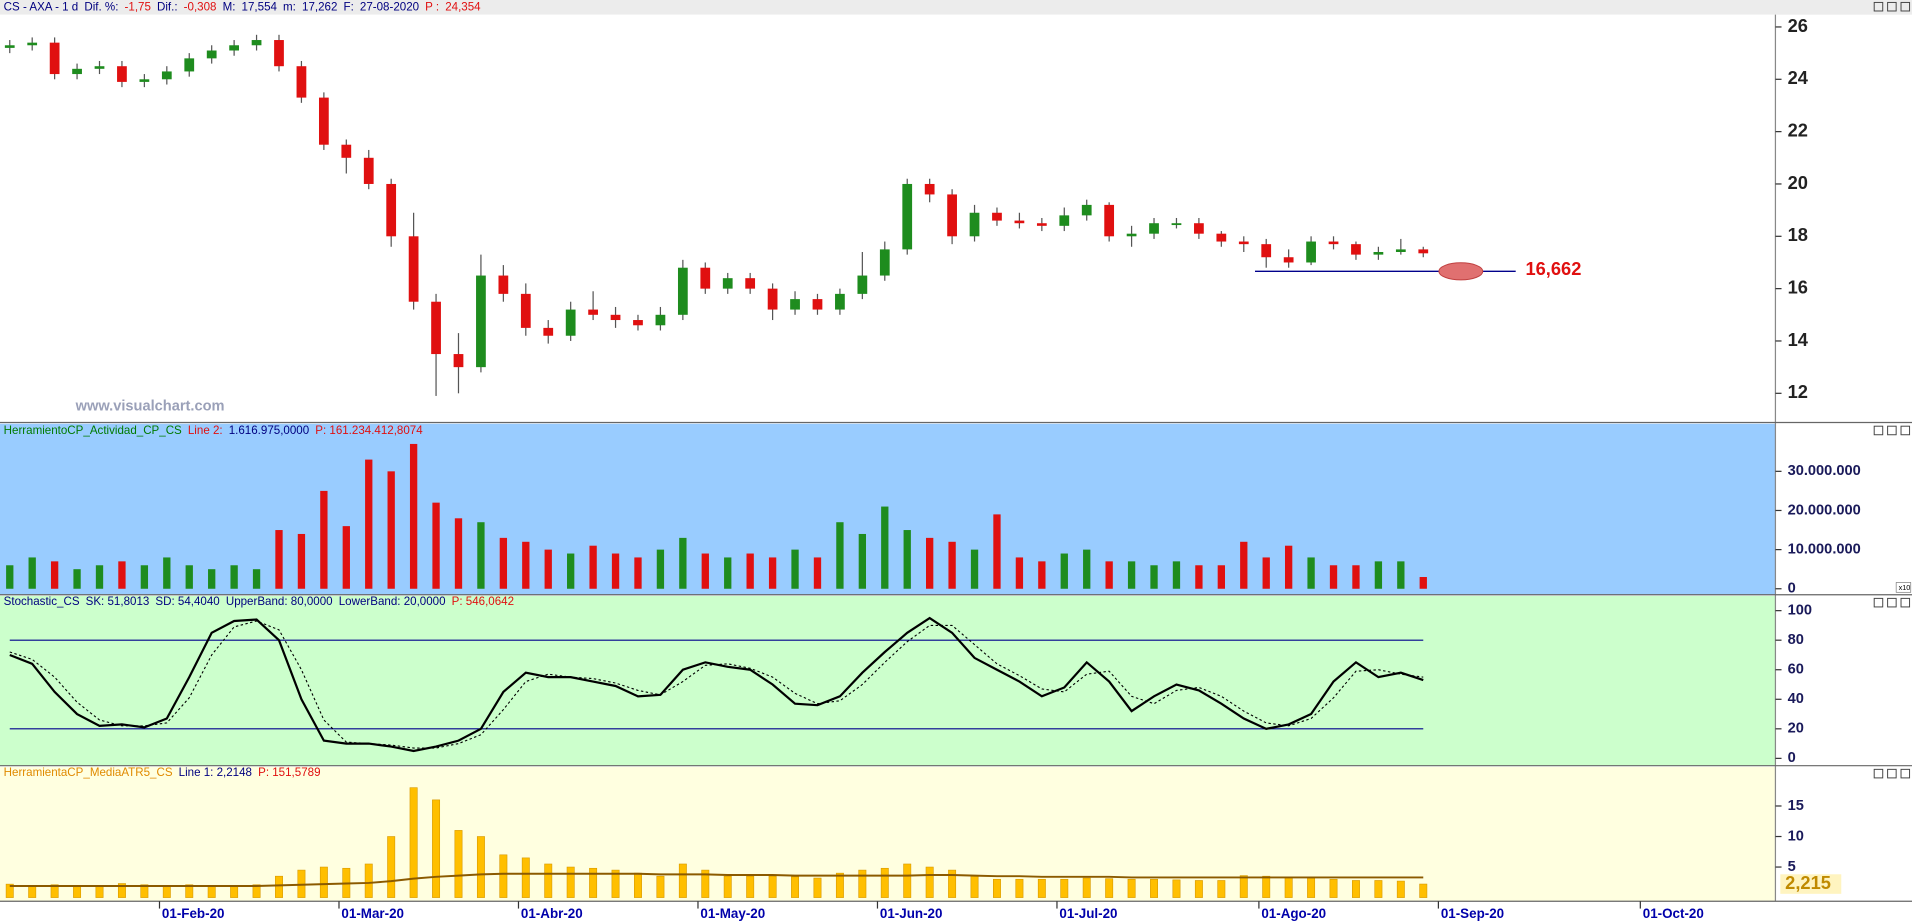 The image size is (1912, 922). Describe the element at coordinates (1792, 758) in the screenshot. I see `y-tick-label: 0` at that location.